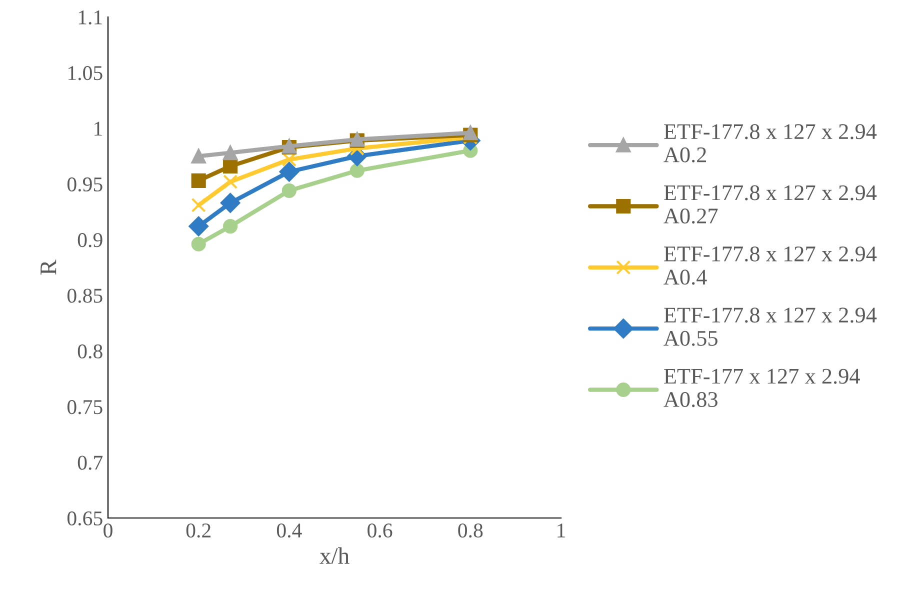  I want to click on x-tick-label: 0.2, so click(198, 530).